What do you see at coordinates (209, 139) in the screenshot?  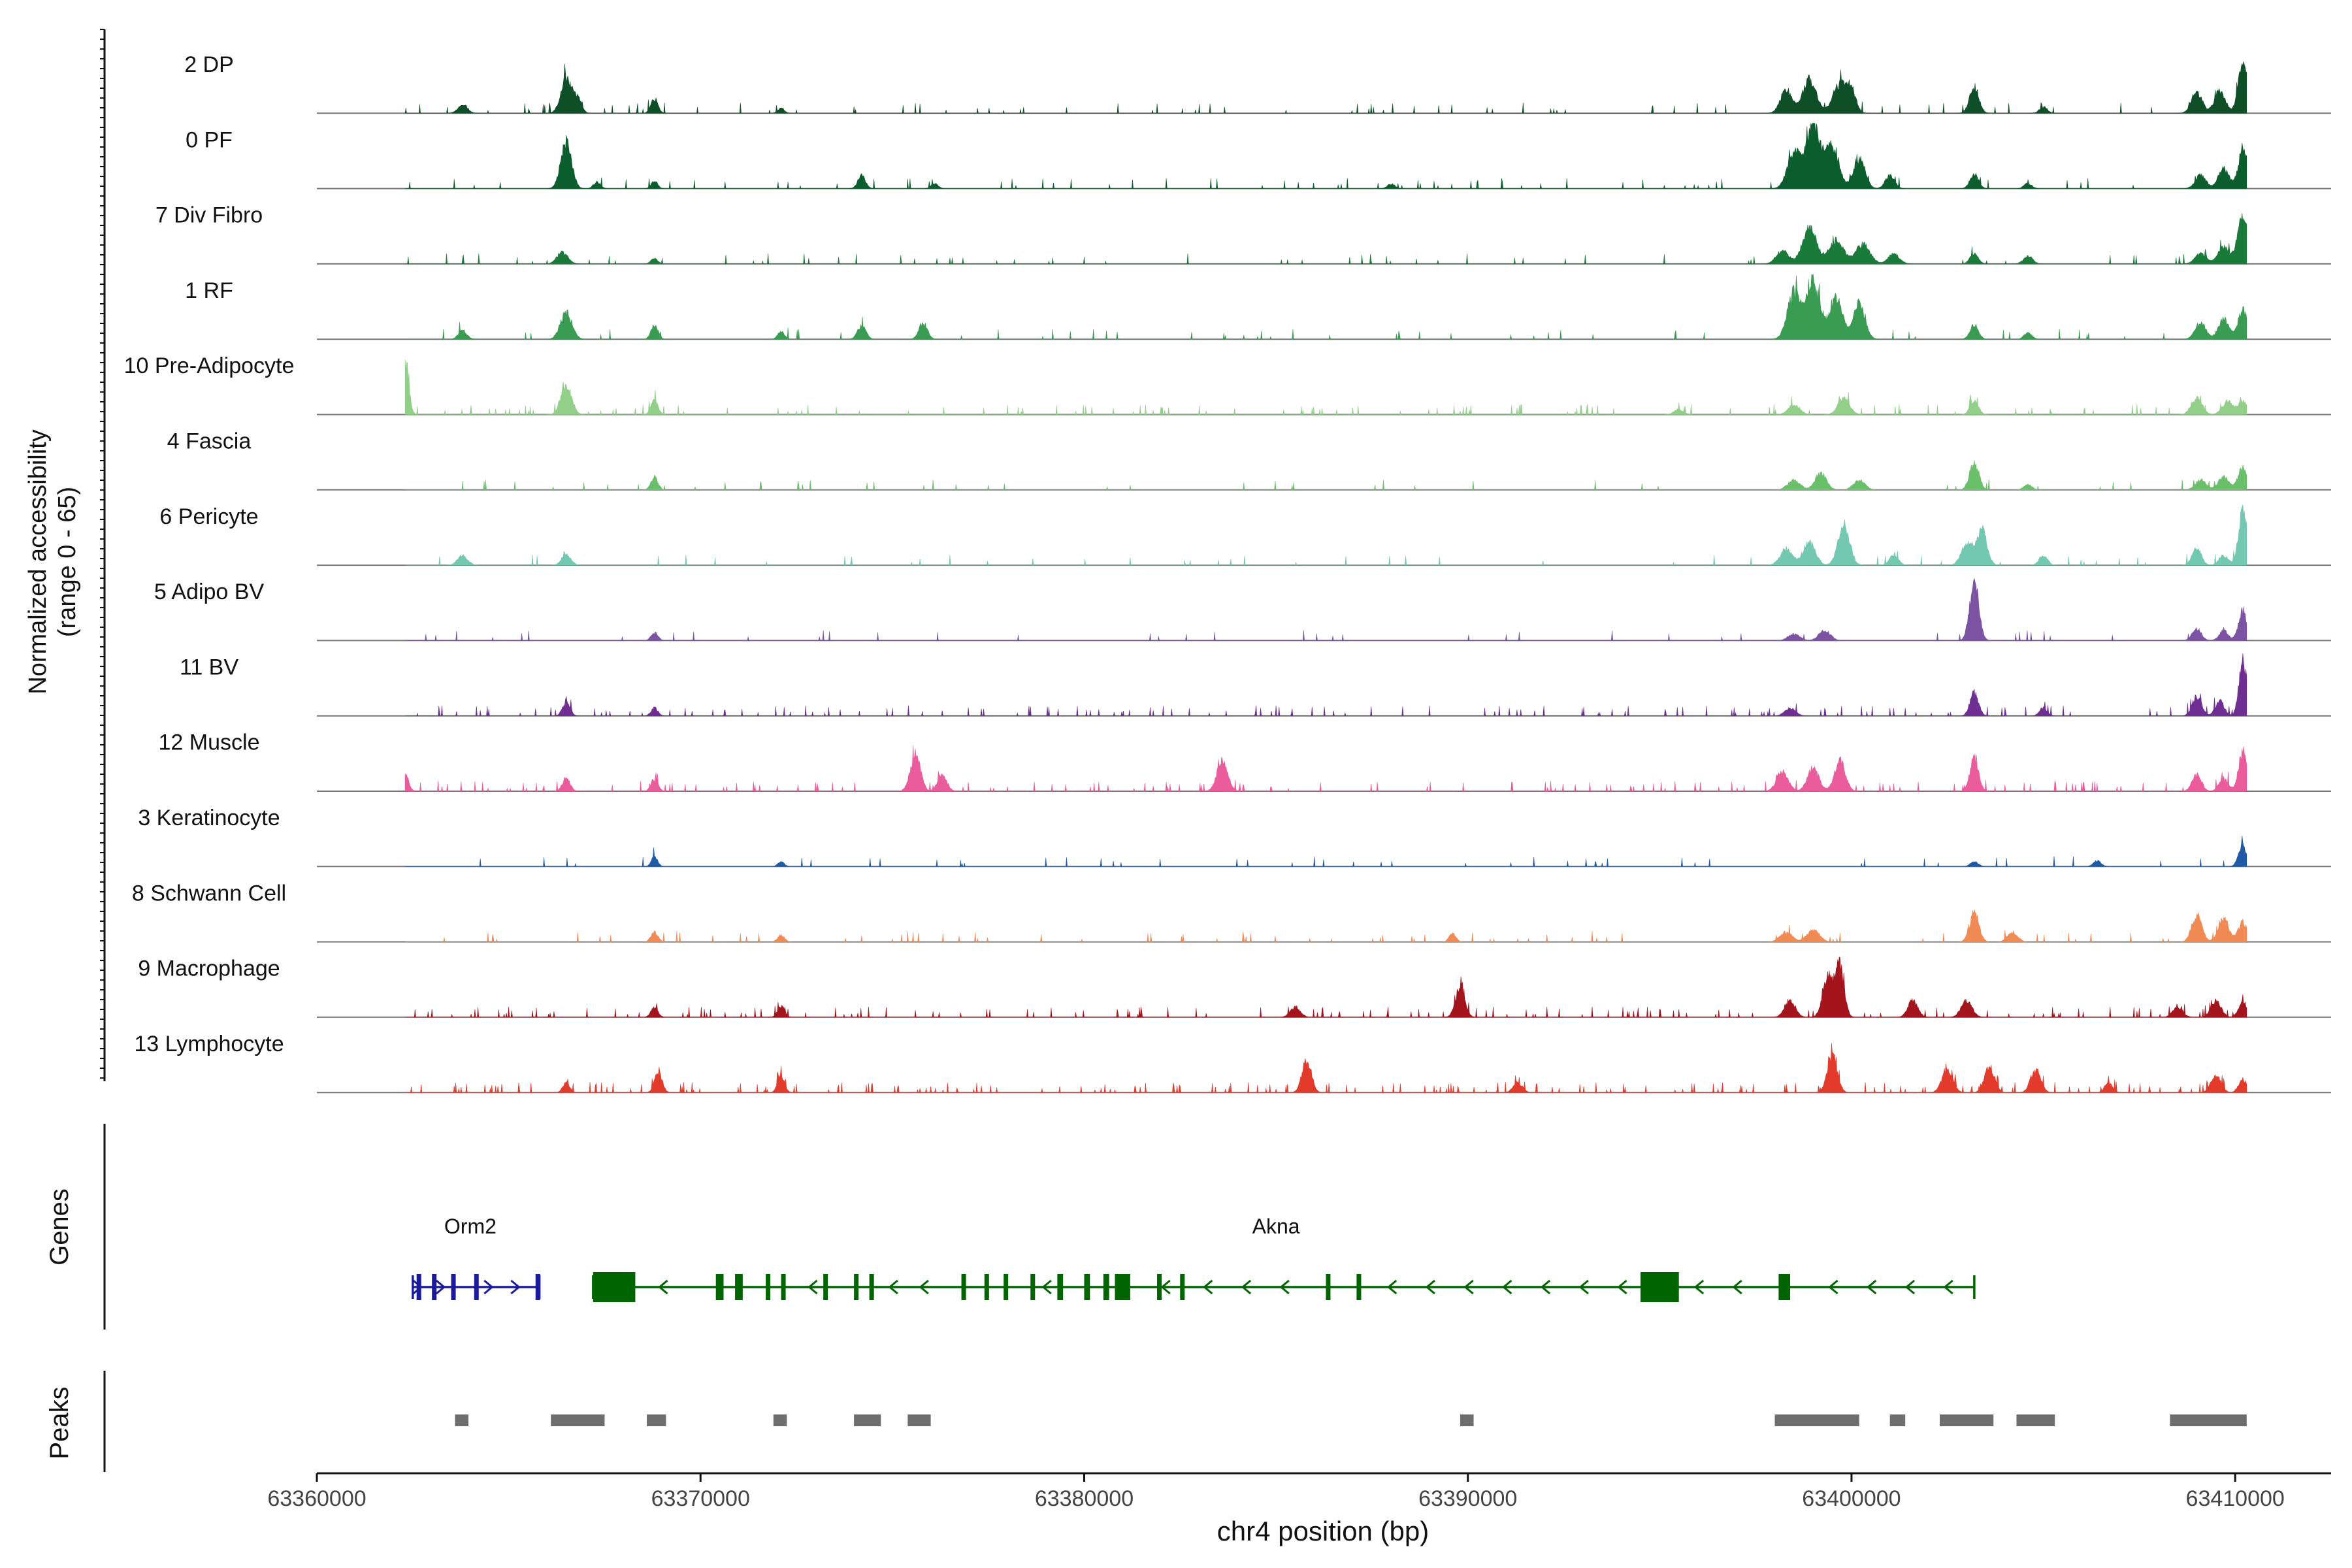 I see `track-label: 0 PF` at bounding box center [209, 139].